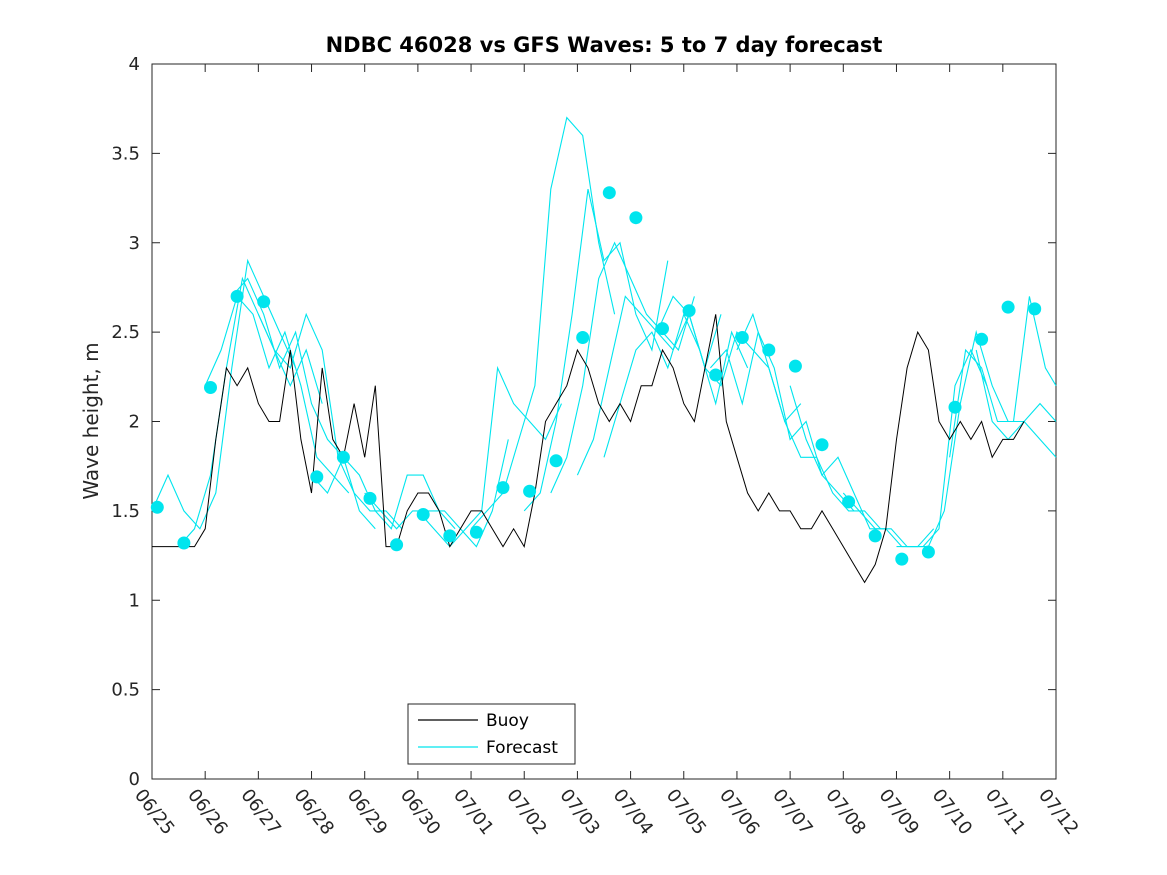 The height and width of the screenshot is (875, 1167). I want to click on x-tick-label: 07/04, so click(633, 812).